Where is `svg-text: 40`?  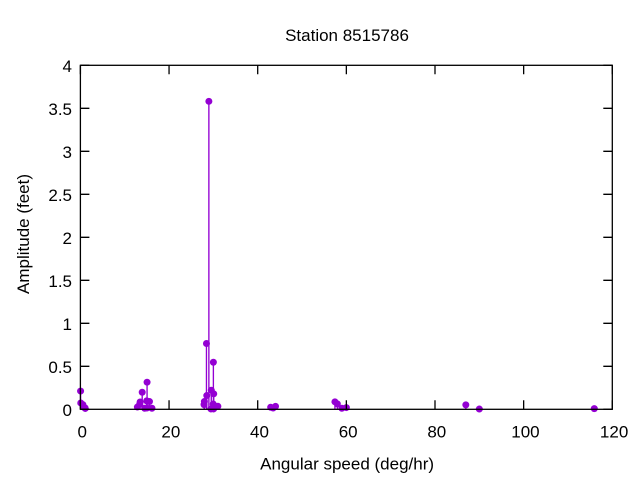
svg-text: 40 is located at coordinates (259, 432).